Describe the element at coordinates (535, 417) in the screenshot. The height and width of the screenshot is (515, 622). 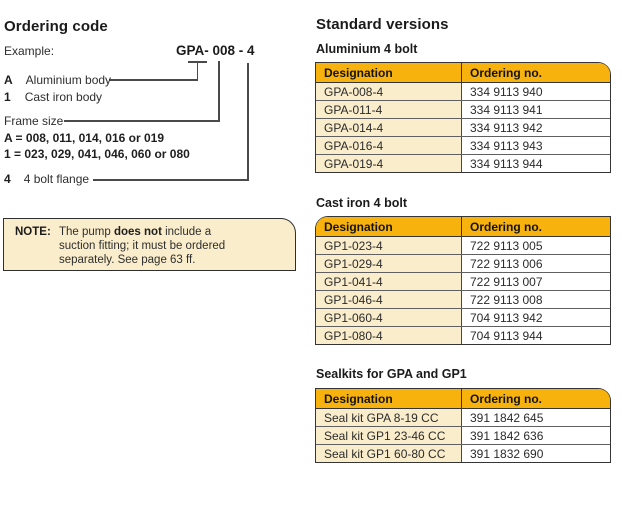
I see `ordering-no-cell: 391 1842 645` at that location.